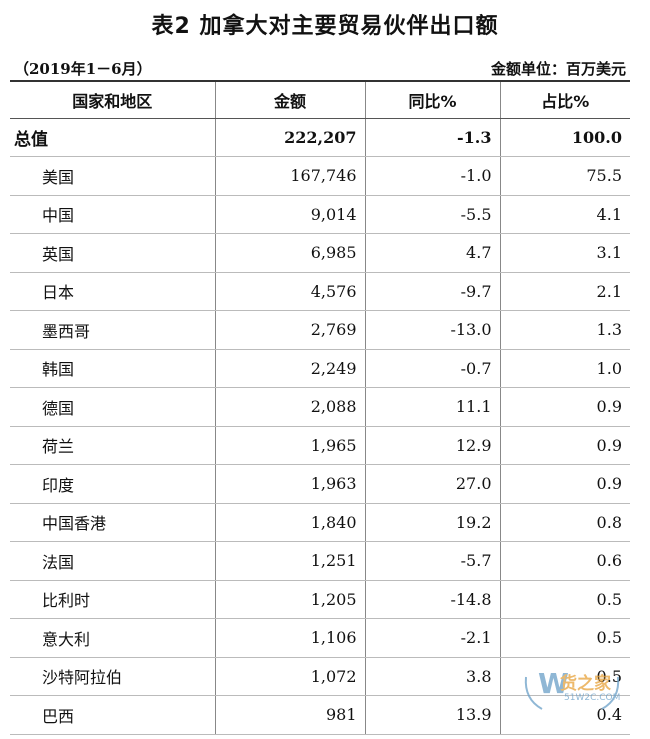 The width and height of the screenshot is (650, 739). What do you see at coordinates (564, 214) in the screenshot?
I see `share-cell: 4.1` at bounding box center [564, 214].